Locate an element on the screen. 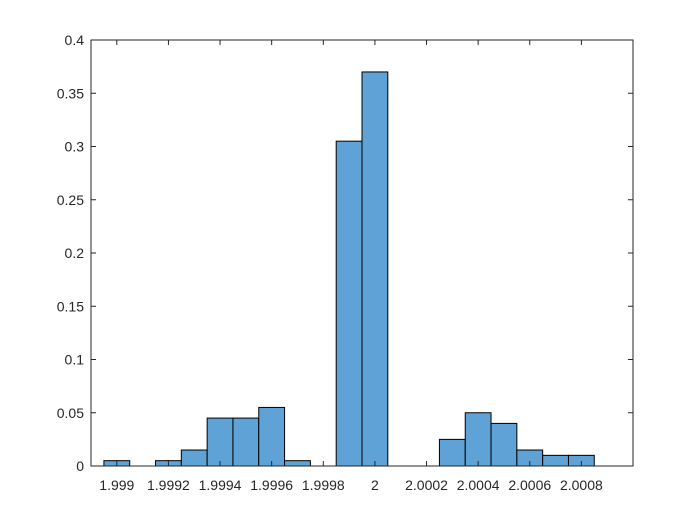 The height and width of the screenshot is (525, 700). y-tick-label: 0.4 is located at coordinates (75, 40).